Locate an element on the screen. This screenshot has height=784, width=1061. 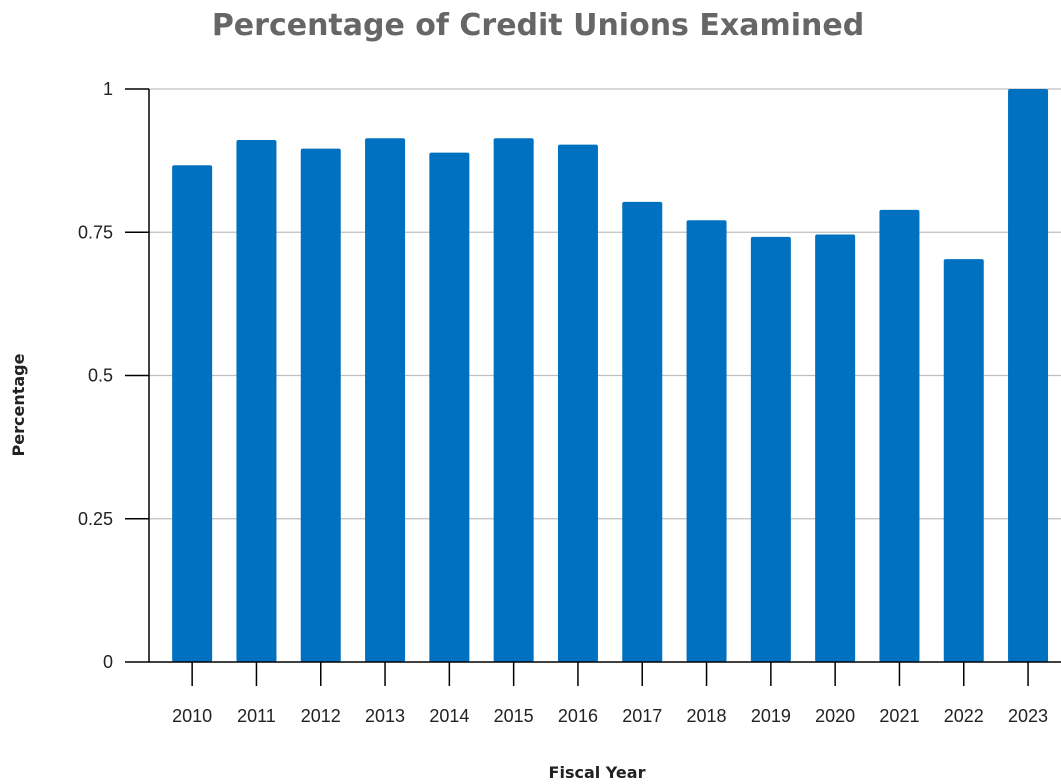
x-tick-label: 2020 is located at coordinates (835, 716).